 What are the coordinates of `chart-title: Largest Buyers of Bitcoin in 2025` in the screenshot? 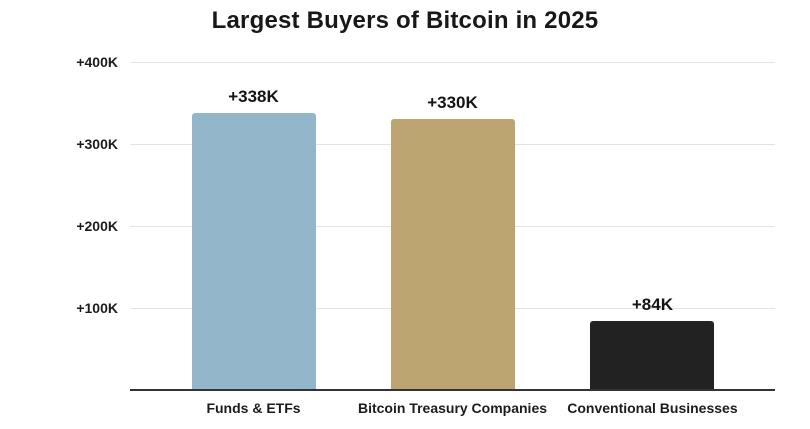 It's located at (405, 20).